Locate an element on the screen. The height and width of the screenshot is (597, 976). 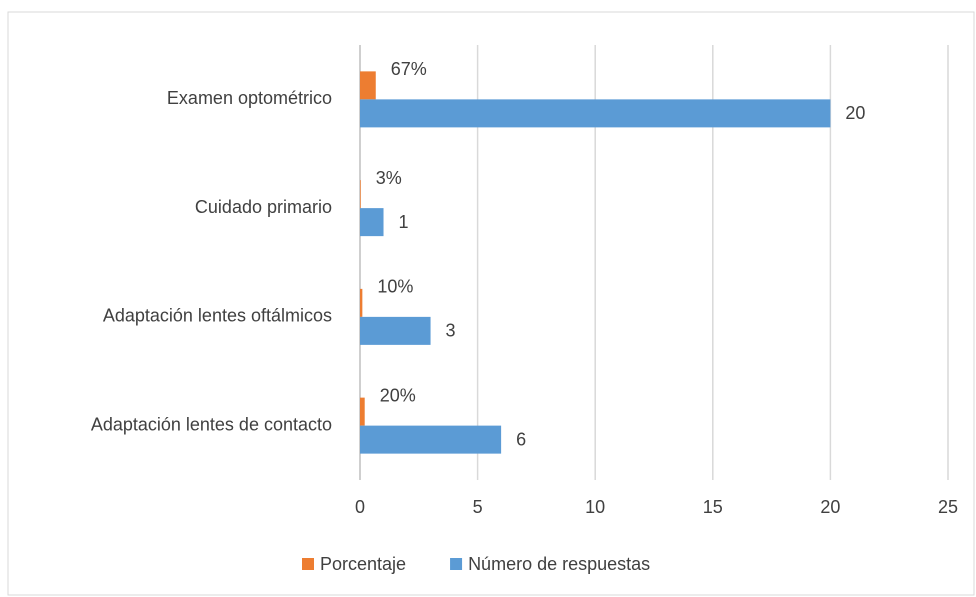
data-label: 3 is located at coordinates (451, 331).